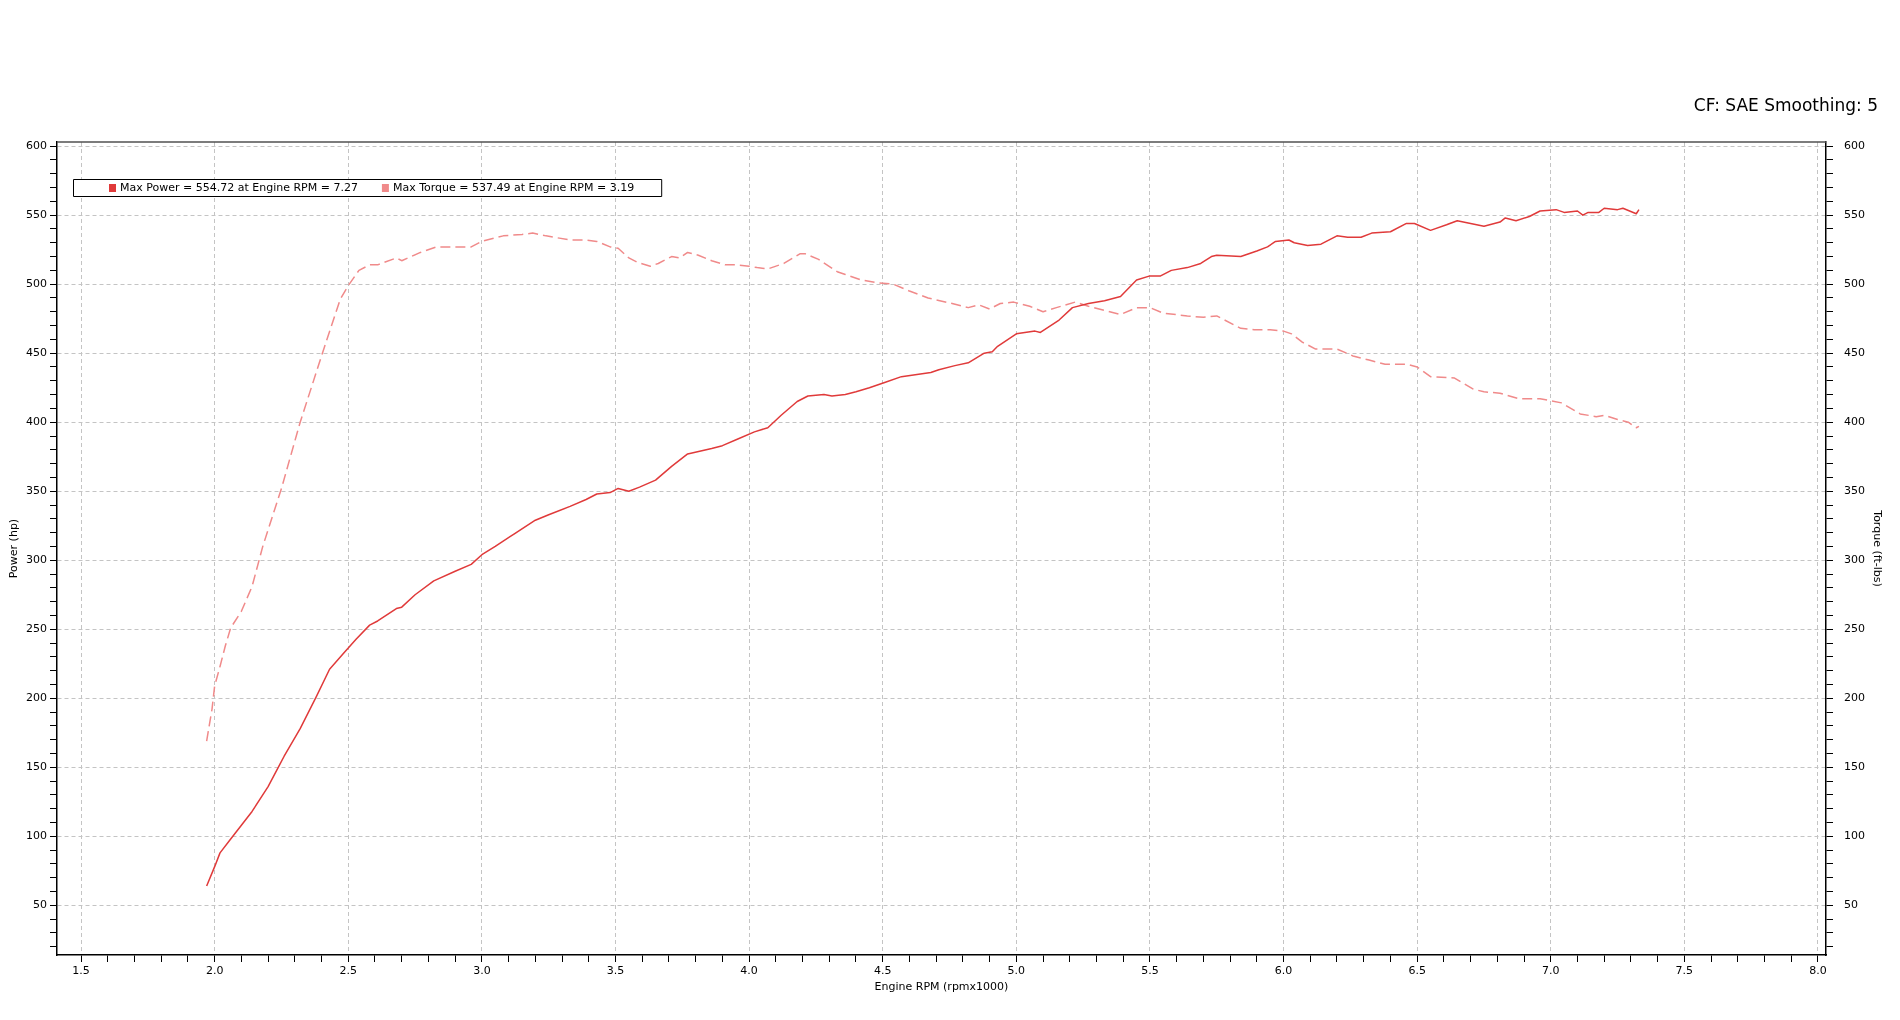  I want to click on y2-tick-label: 100, so click(1854, 836).